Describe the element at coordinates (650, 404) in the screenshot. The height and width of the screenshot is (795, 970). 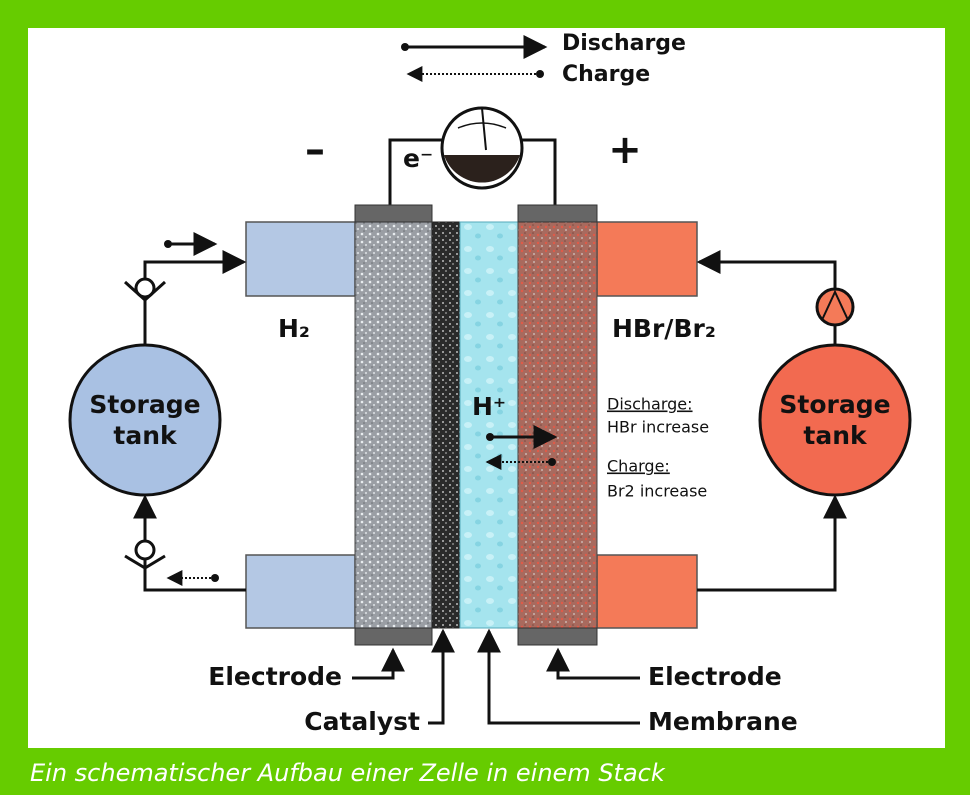
I see `discharge-title: Discharge:` at that location.